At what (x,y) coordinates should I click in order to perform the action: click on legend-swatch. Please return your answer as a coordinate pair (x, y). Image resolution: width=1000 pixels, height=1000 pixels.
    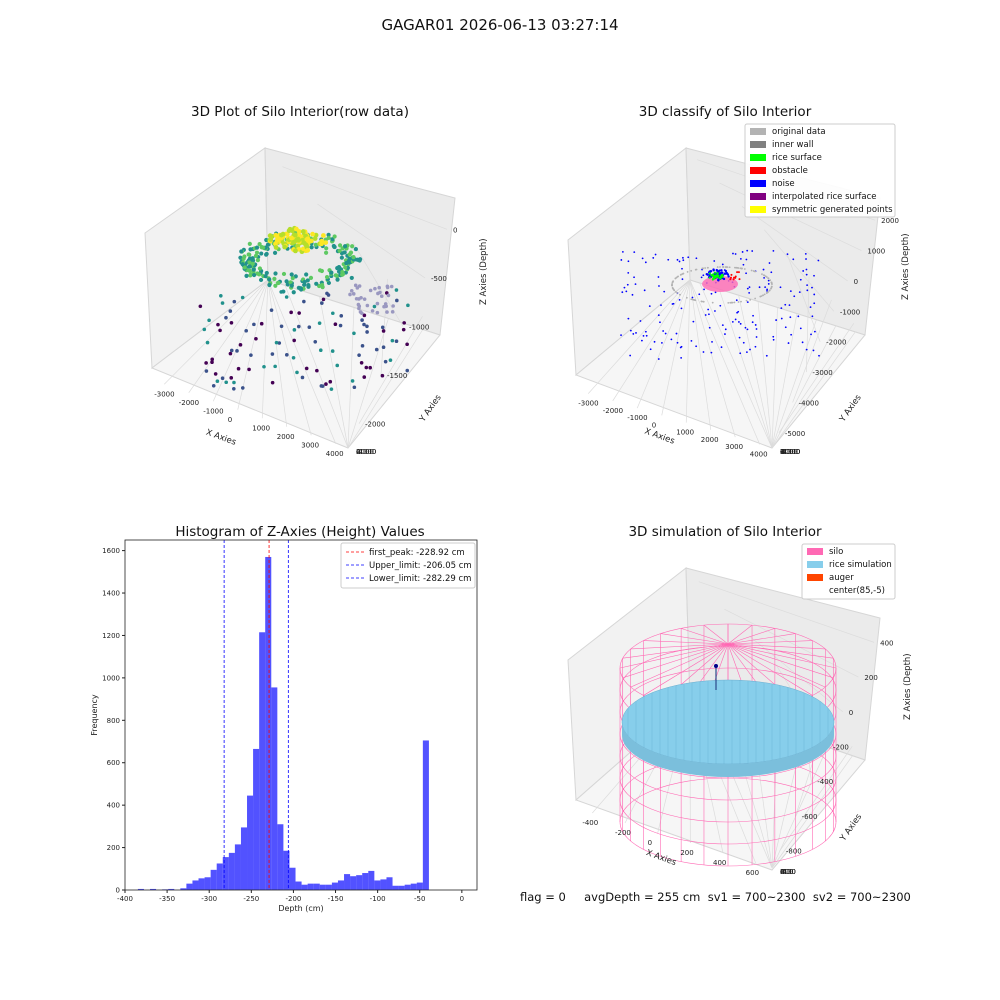
    Looking at the image, I should click on (758, 209).